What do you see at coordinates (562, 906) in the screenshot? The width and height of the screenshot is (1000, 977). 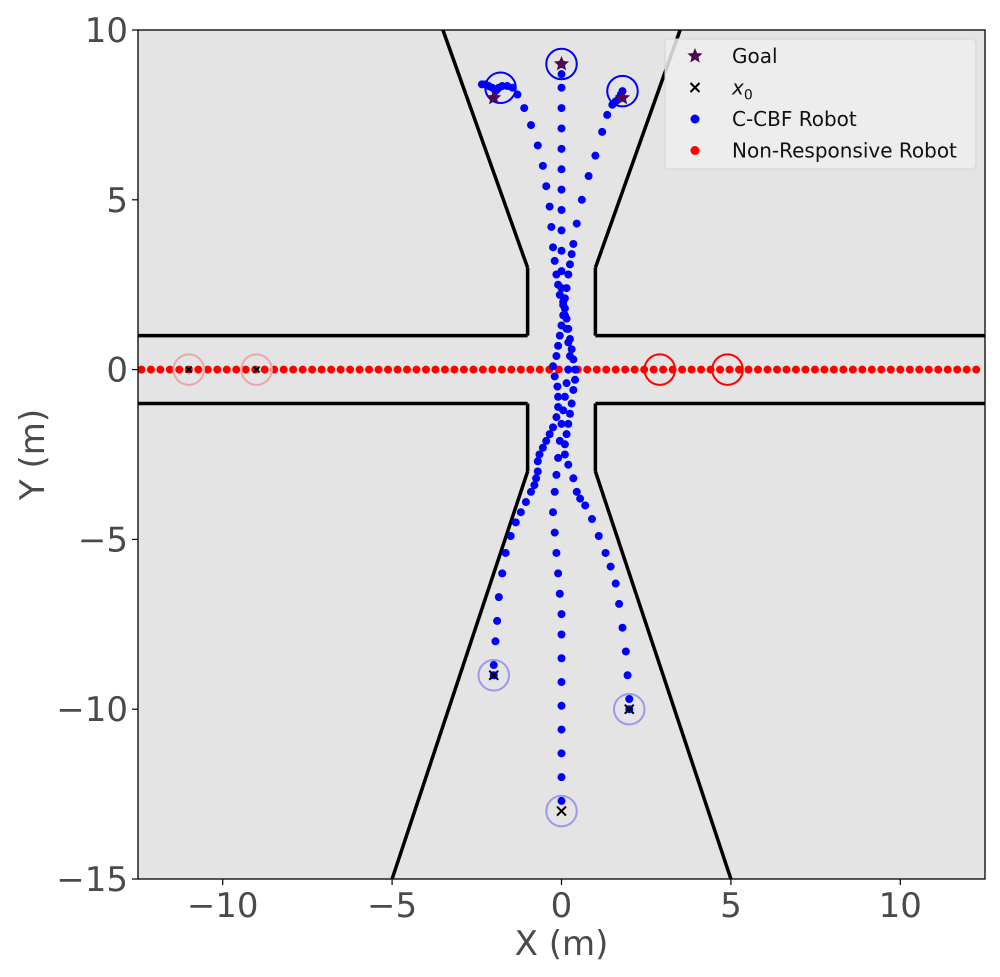 I see `x-tick-label-2: 0` at bounding box center [562, 906].